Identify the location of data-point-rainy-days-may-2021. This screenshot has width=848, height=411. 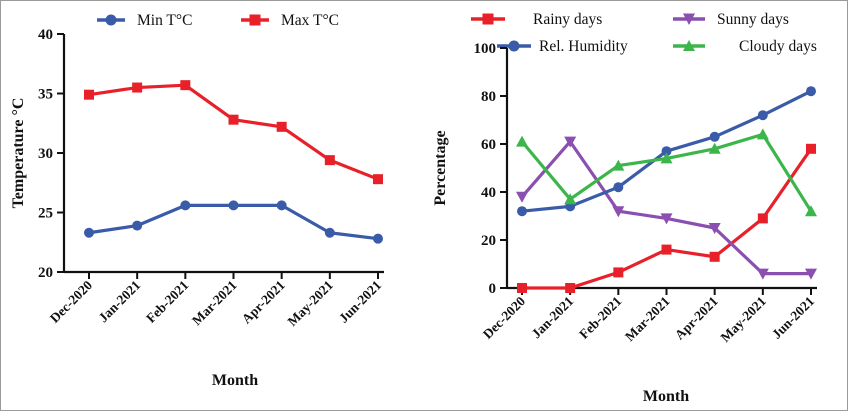
(762, 218).